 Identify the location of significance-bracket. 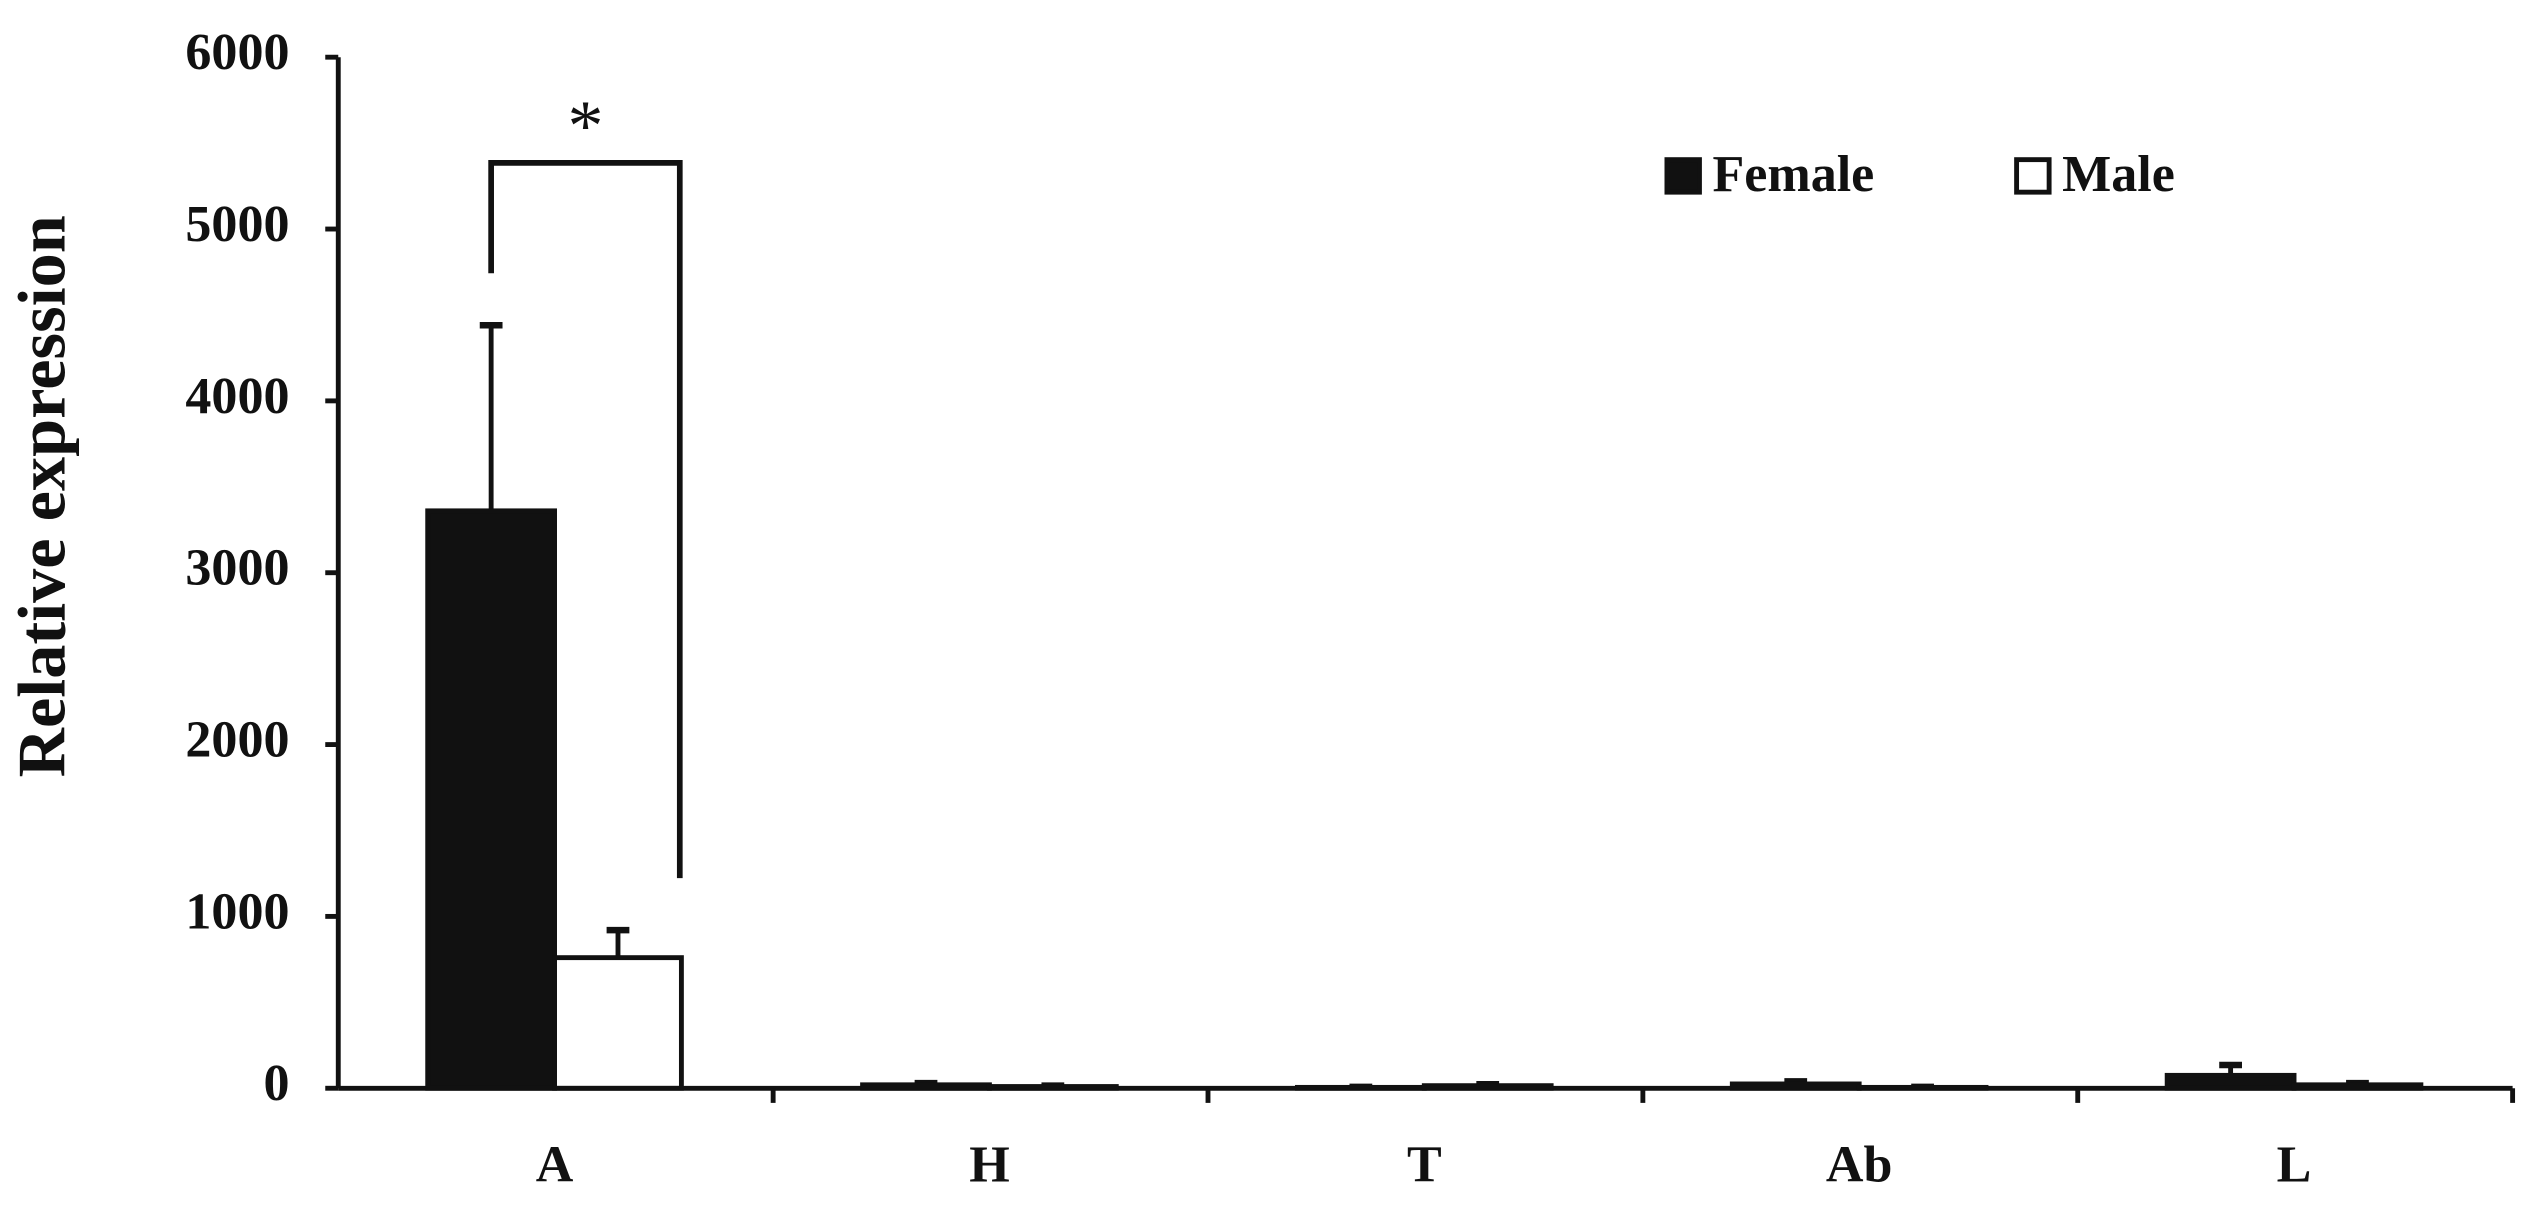
(585, 519).